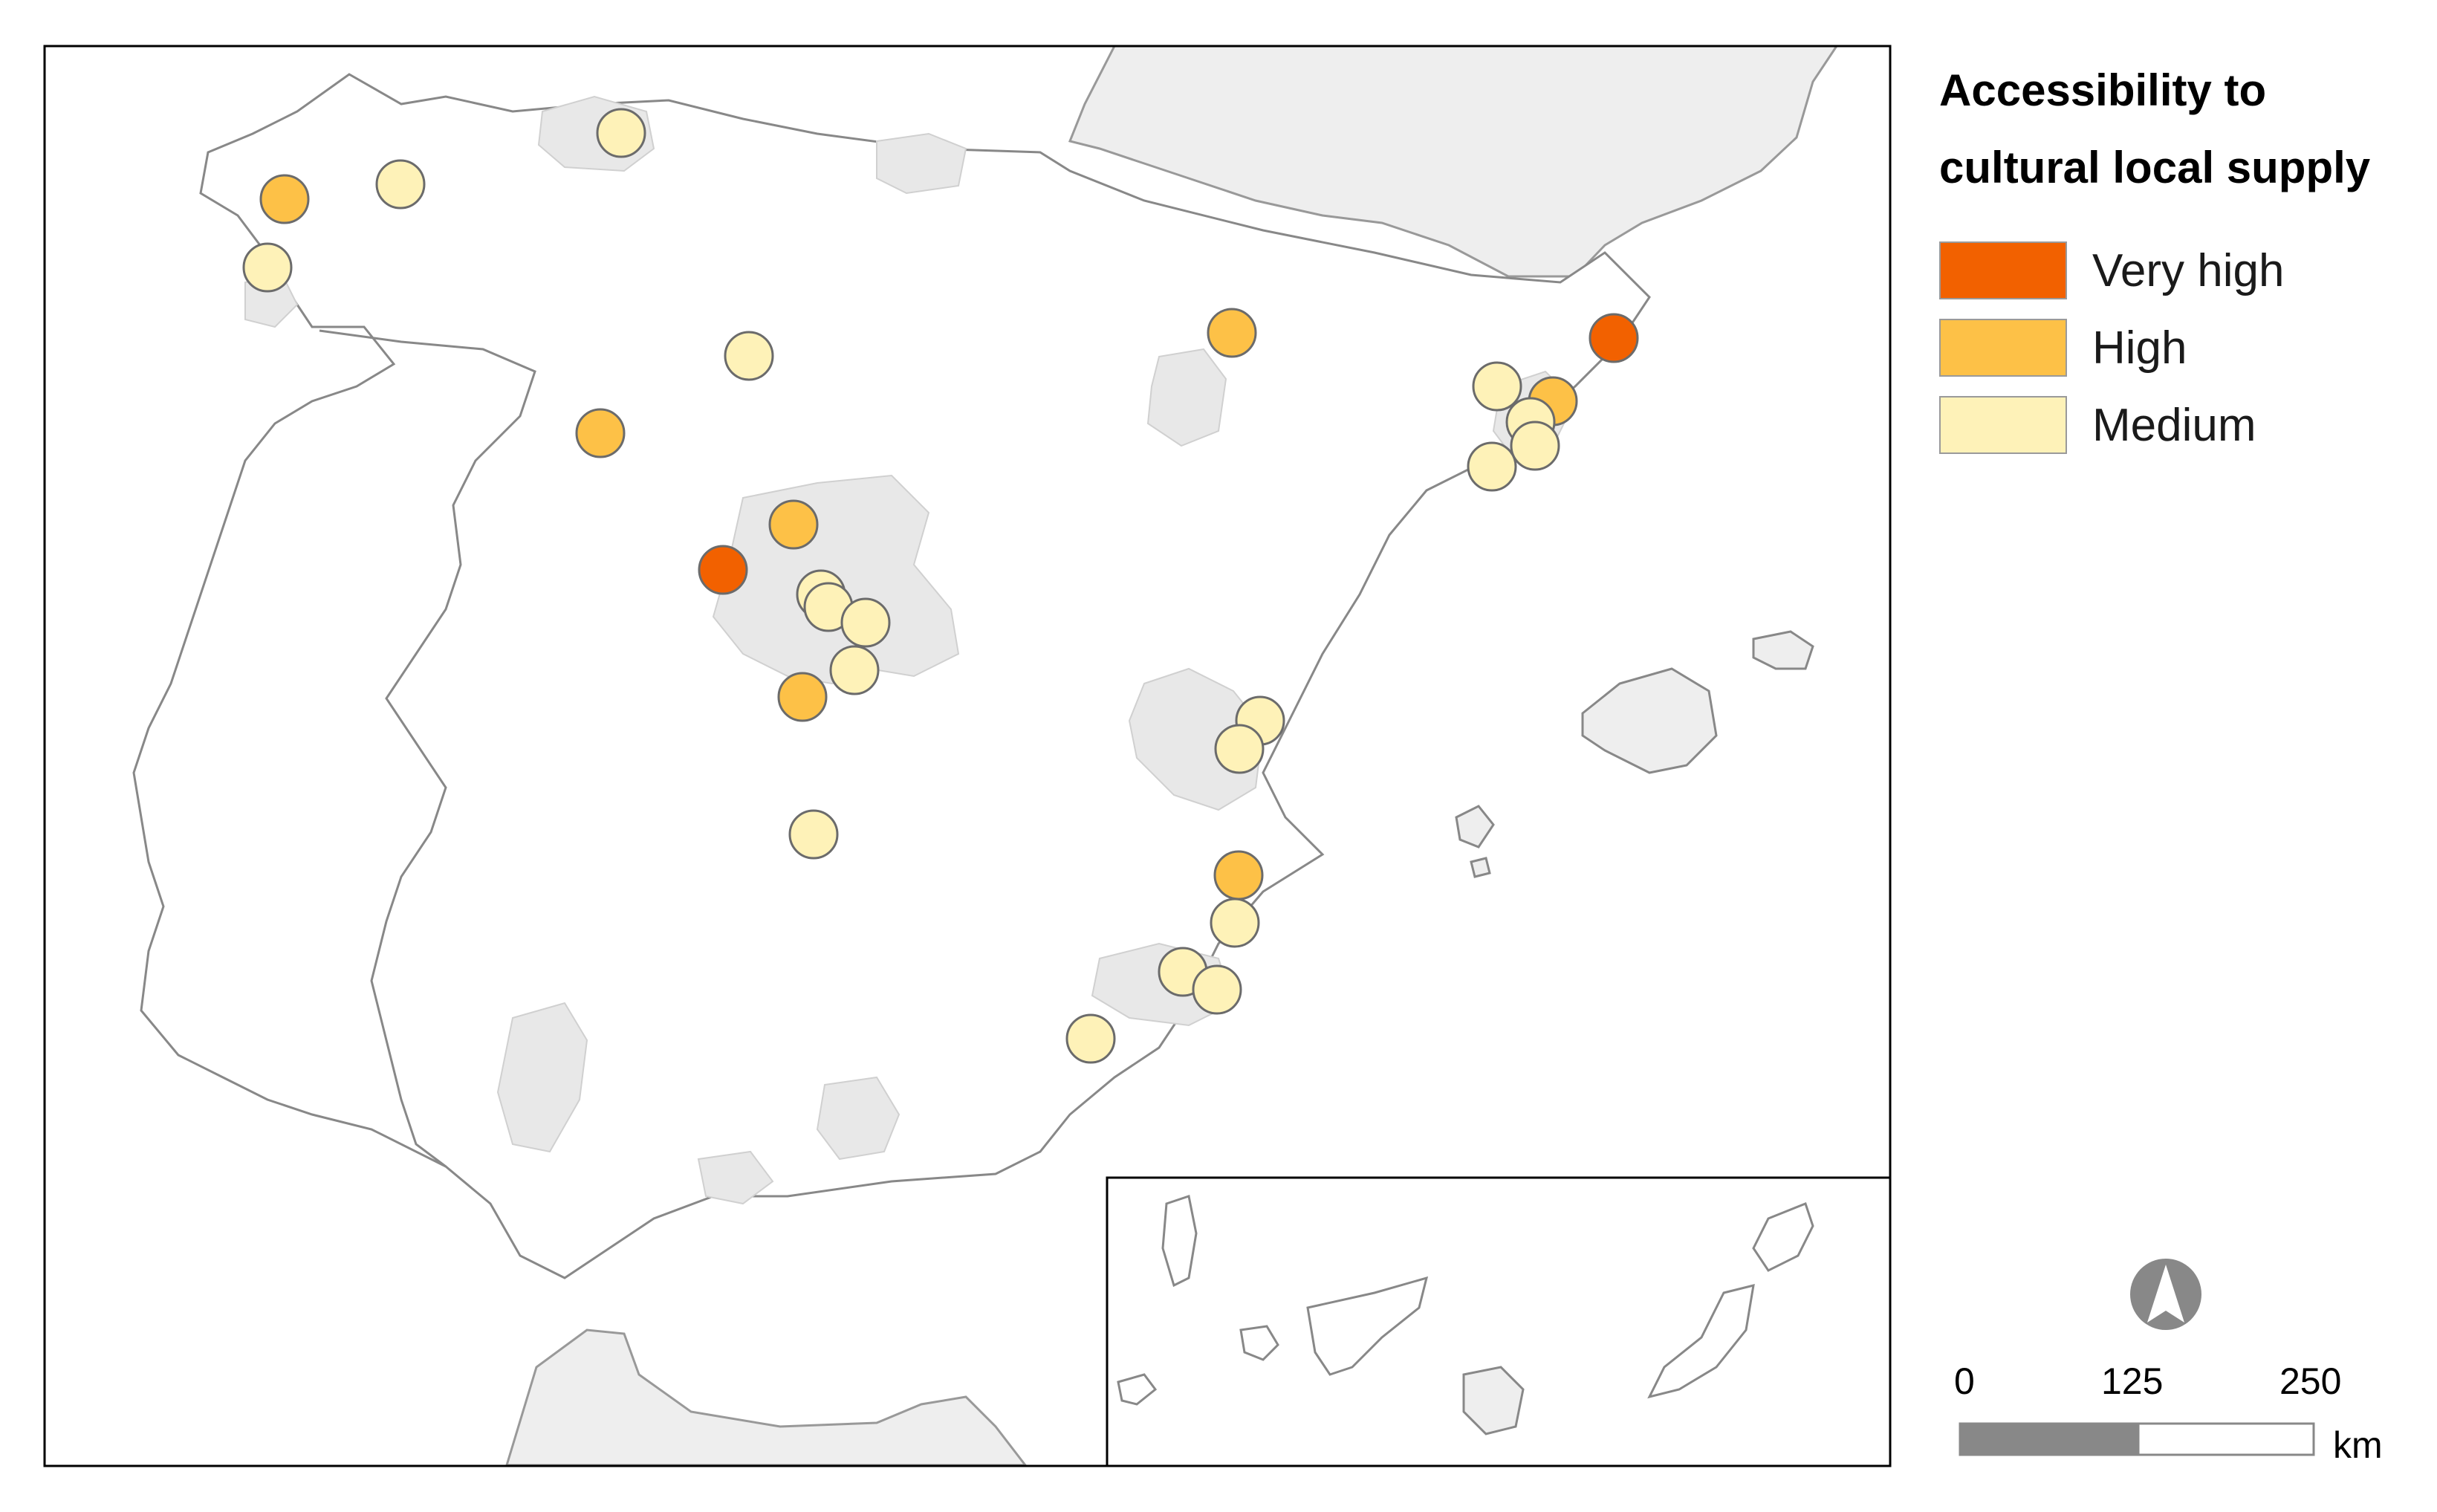 Image resolution: width=2437 pixels, height=1512 pixels. What do you see at coordinates (428, 748) in the screenshot?
I see `portugal-border` at bounding box center [428, 748].